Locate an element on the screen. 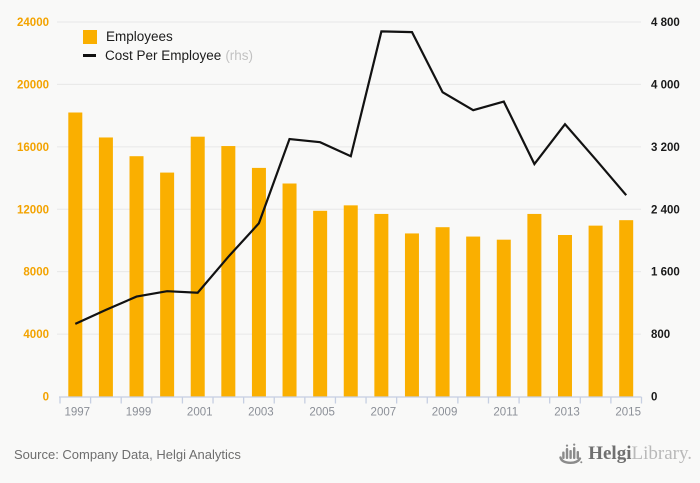 The height and width of the screenshot is (483, 700). right-axis-labels: 0 800 1 600 2 400 3 200 4 000 4 800 is located at coordinates (665, 210).